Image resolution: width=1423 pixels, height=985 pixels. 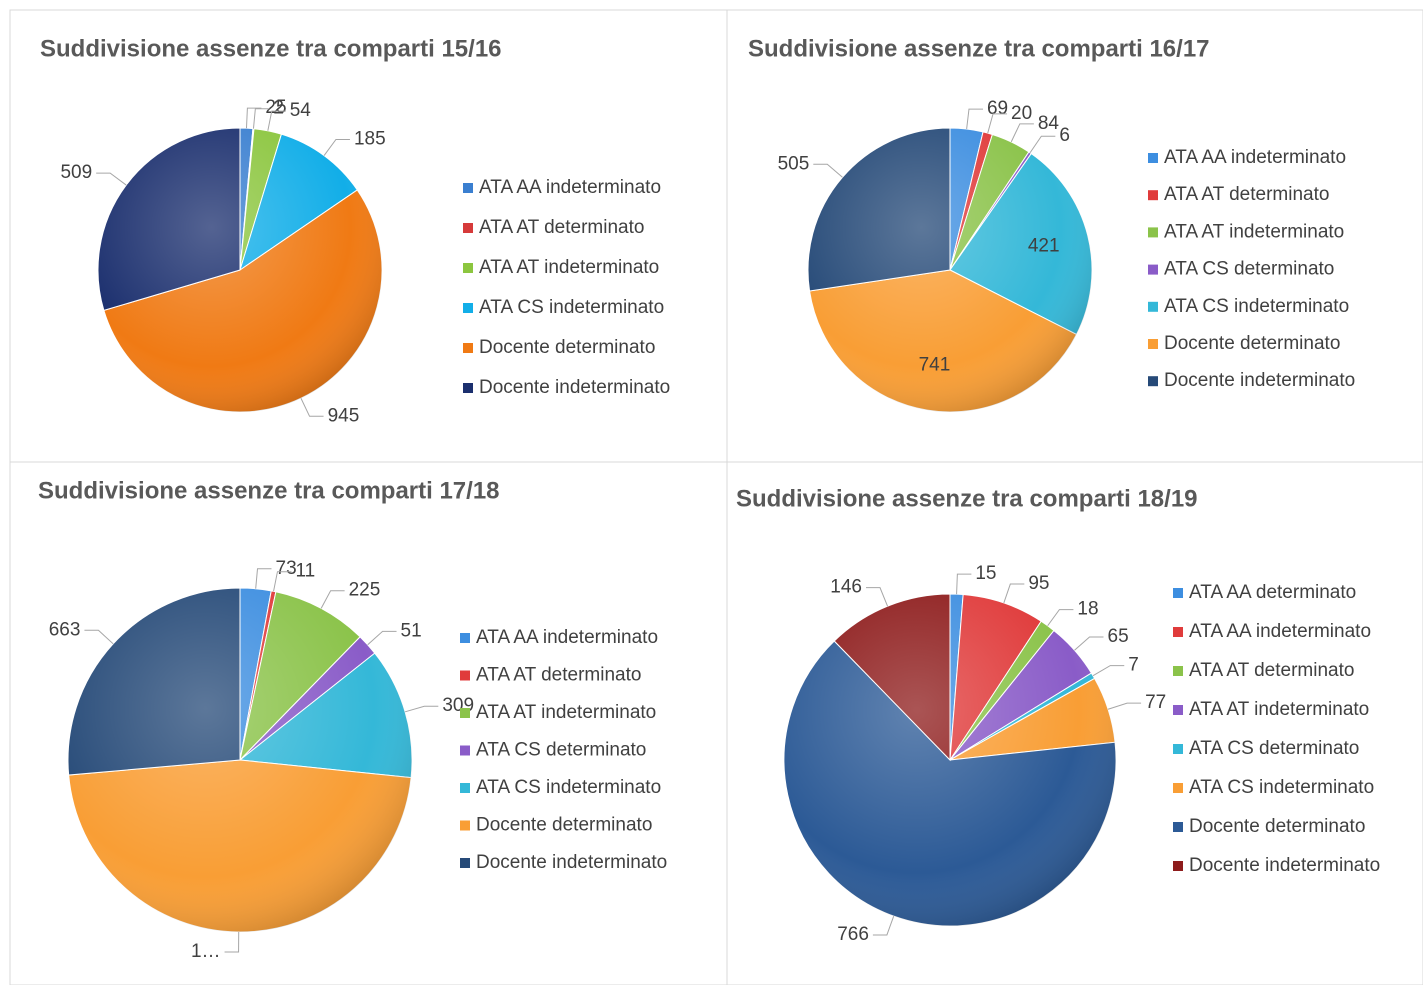 I want to click on data-label: 185, so click(x=370, y=138).